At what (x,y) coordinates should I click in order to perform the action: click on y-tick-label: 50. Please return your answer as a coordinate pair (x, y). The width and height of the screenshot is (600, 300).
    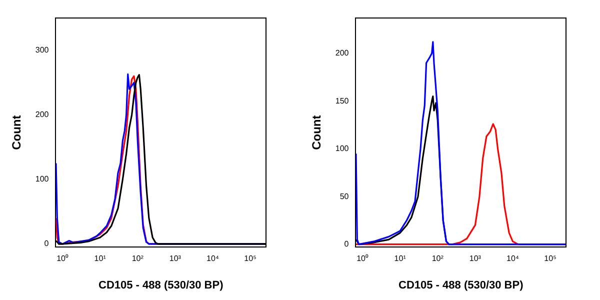
    Looking at the image, I should click on (345, 196).